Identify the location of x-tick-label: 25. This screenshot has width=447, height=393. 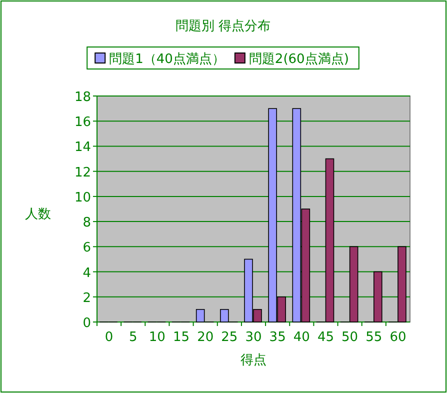
(229, 337).